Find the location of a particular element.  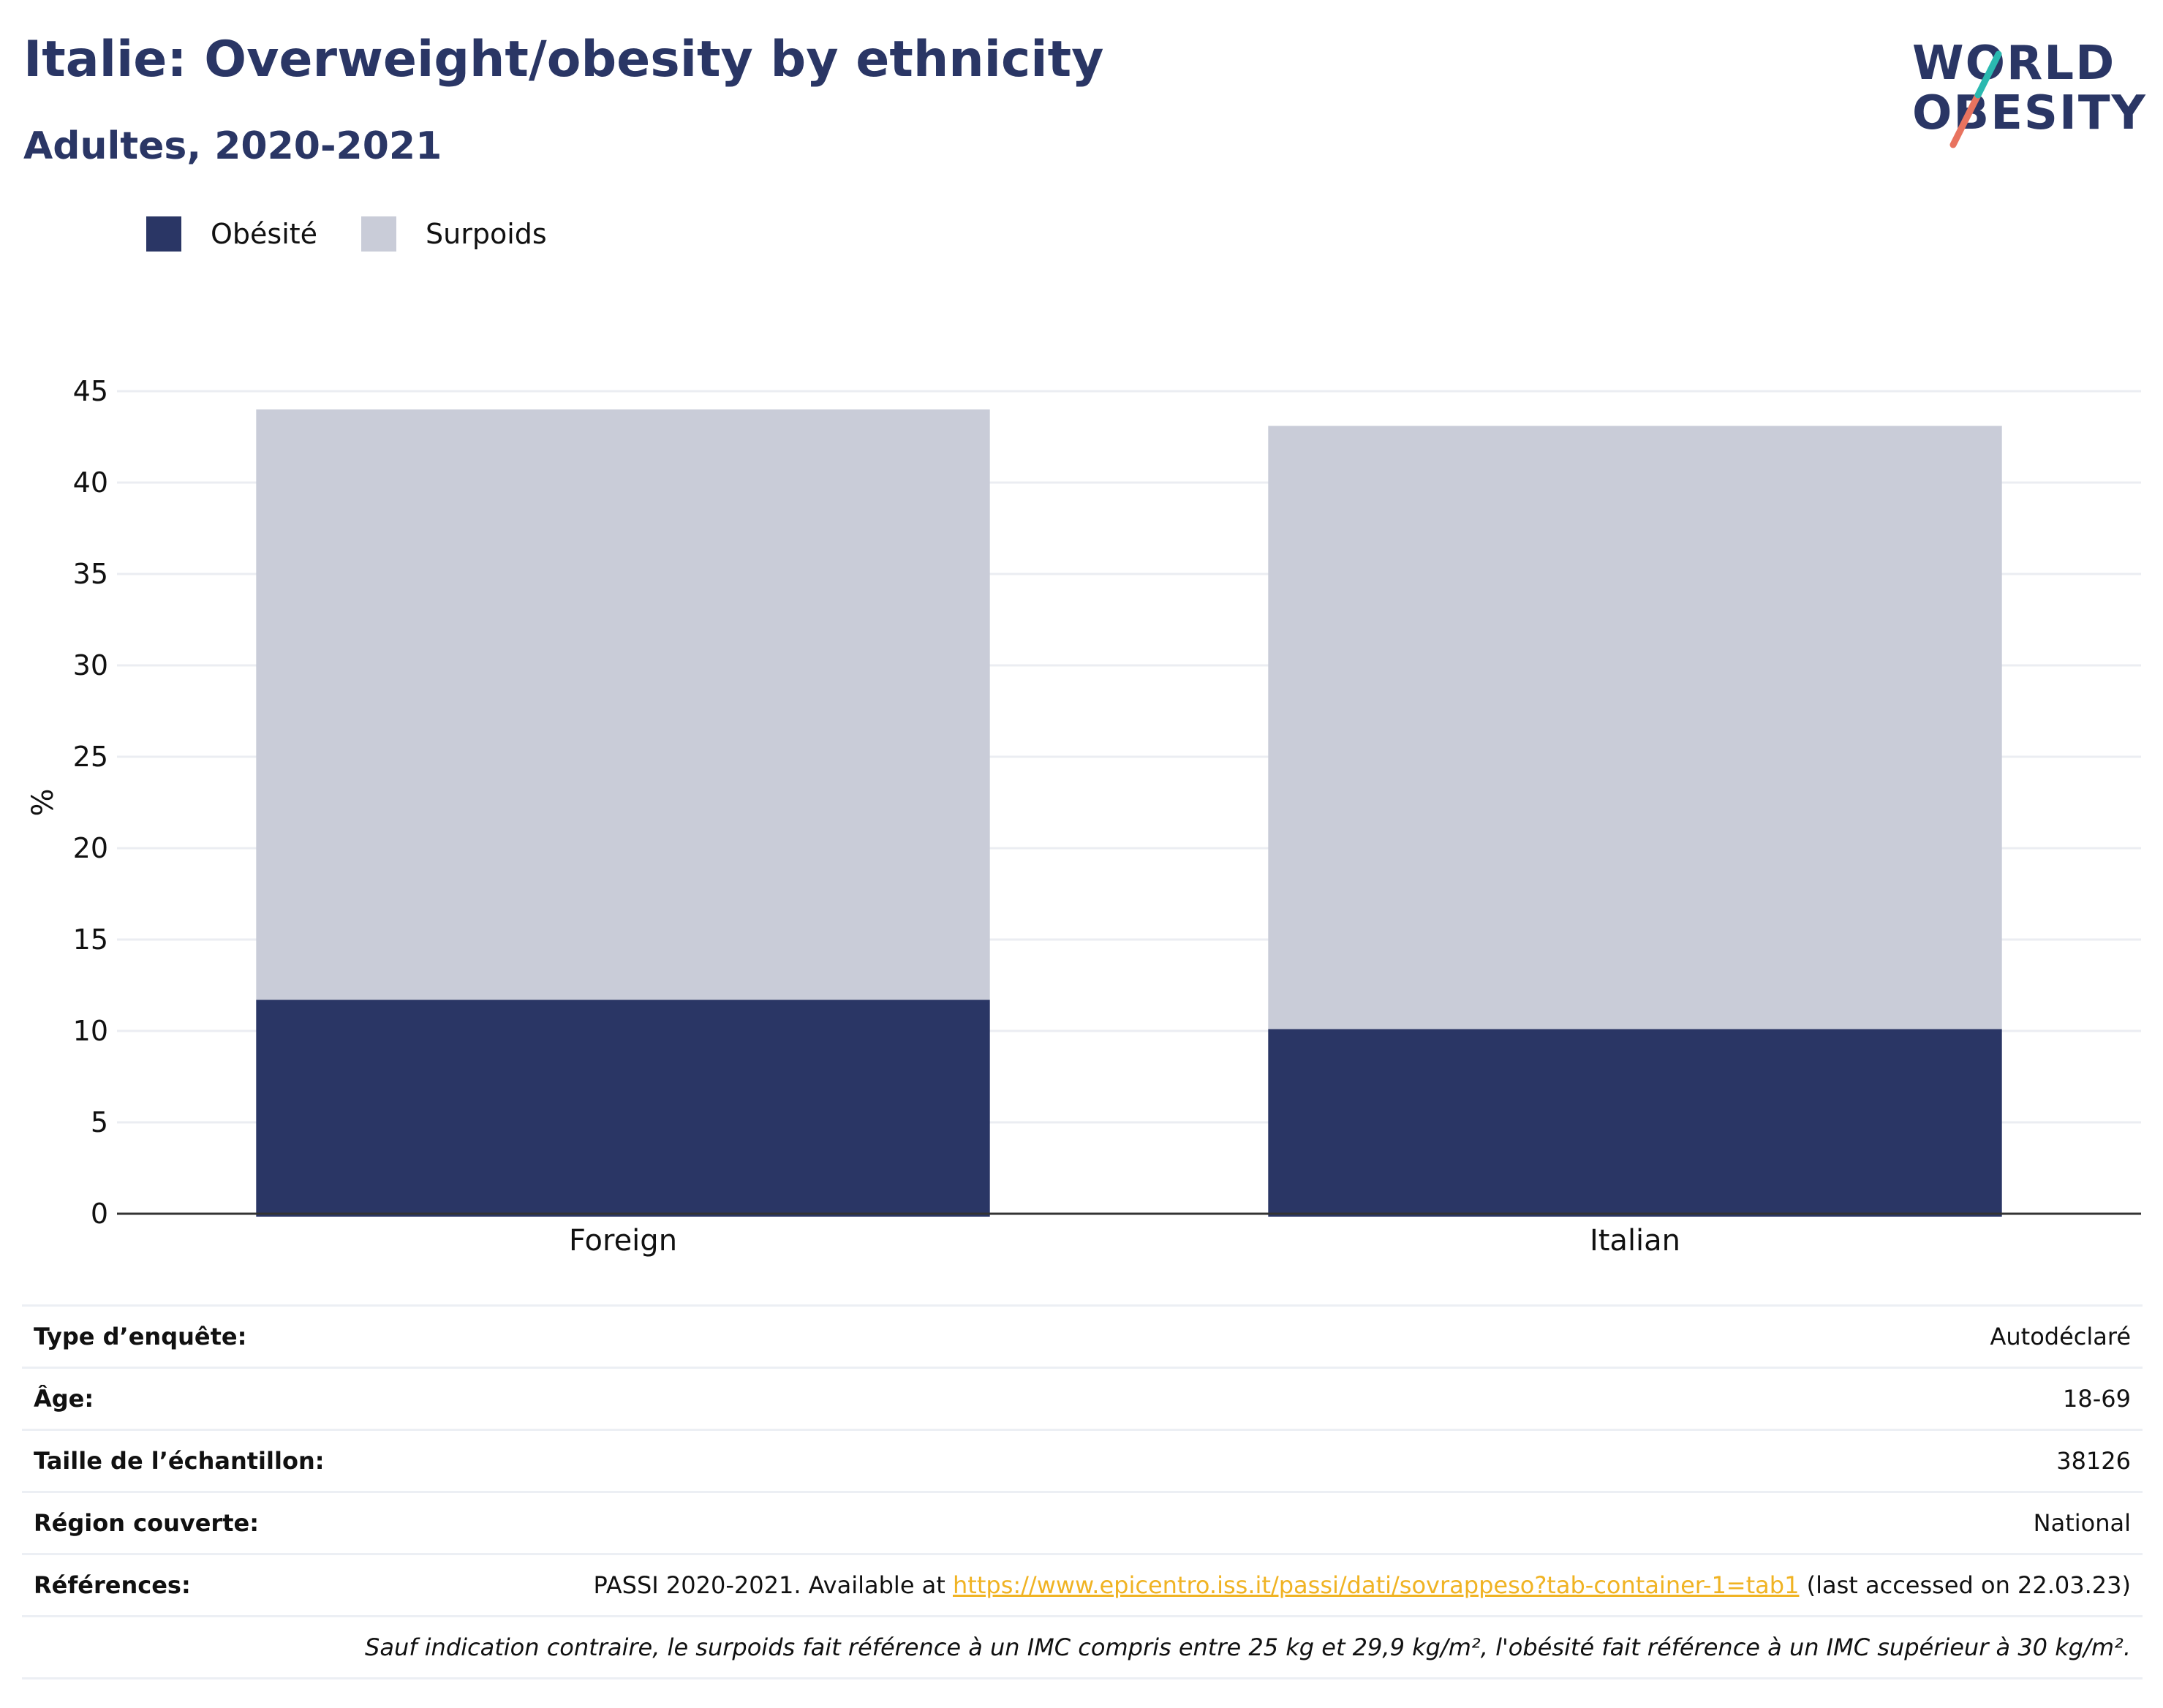

legend-item-obesity: Obésité is located at coordinates (231, 234).